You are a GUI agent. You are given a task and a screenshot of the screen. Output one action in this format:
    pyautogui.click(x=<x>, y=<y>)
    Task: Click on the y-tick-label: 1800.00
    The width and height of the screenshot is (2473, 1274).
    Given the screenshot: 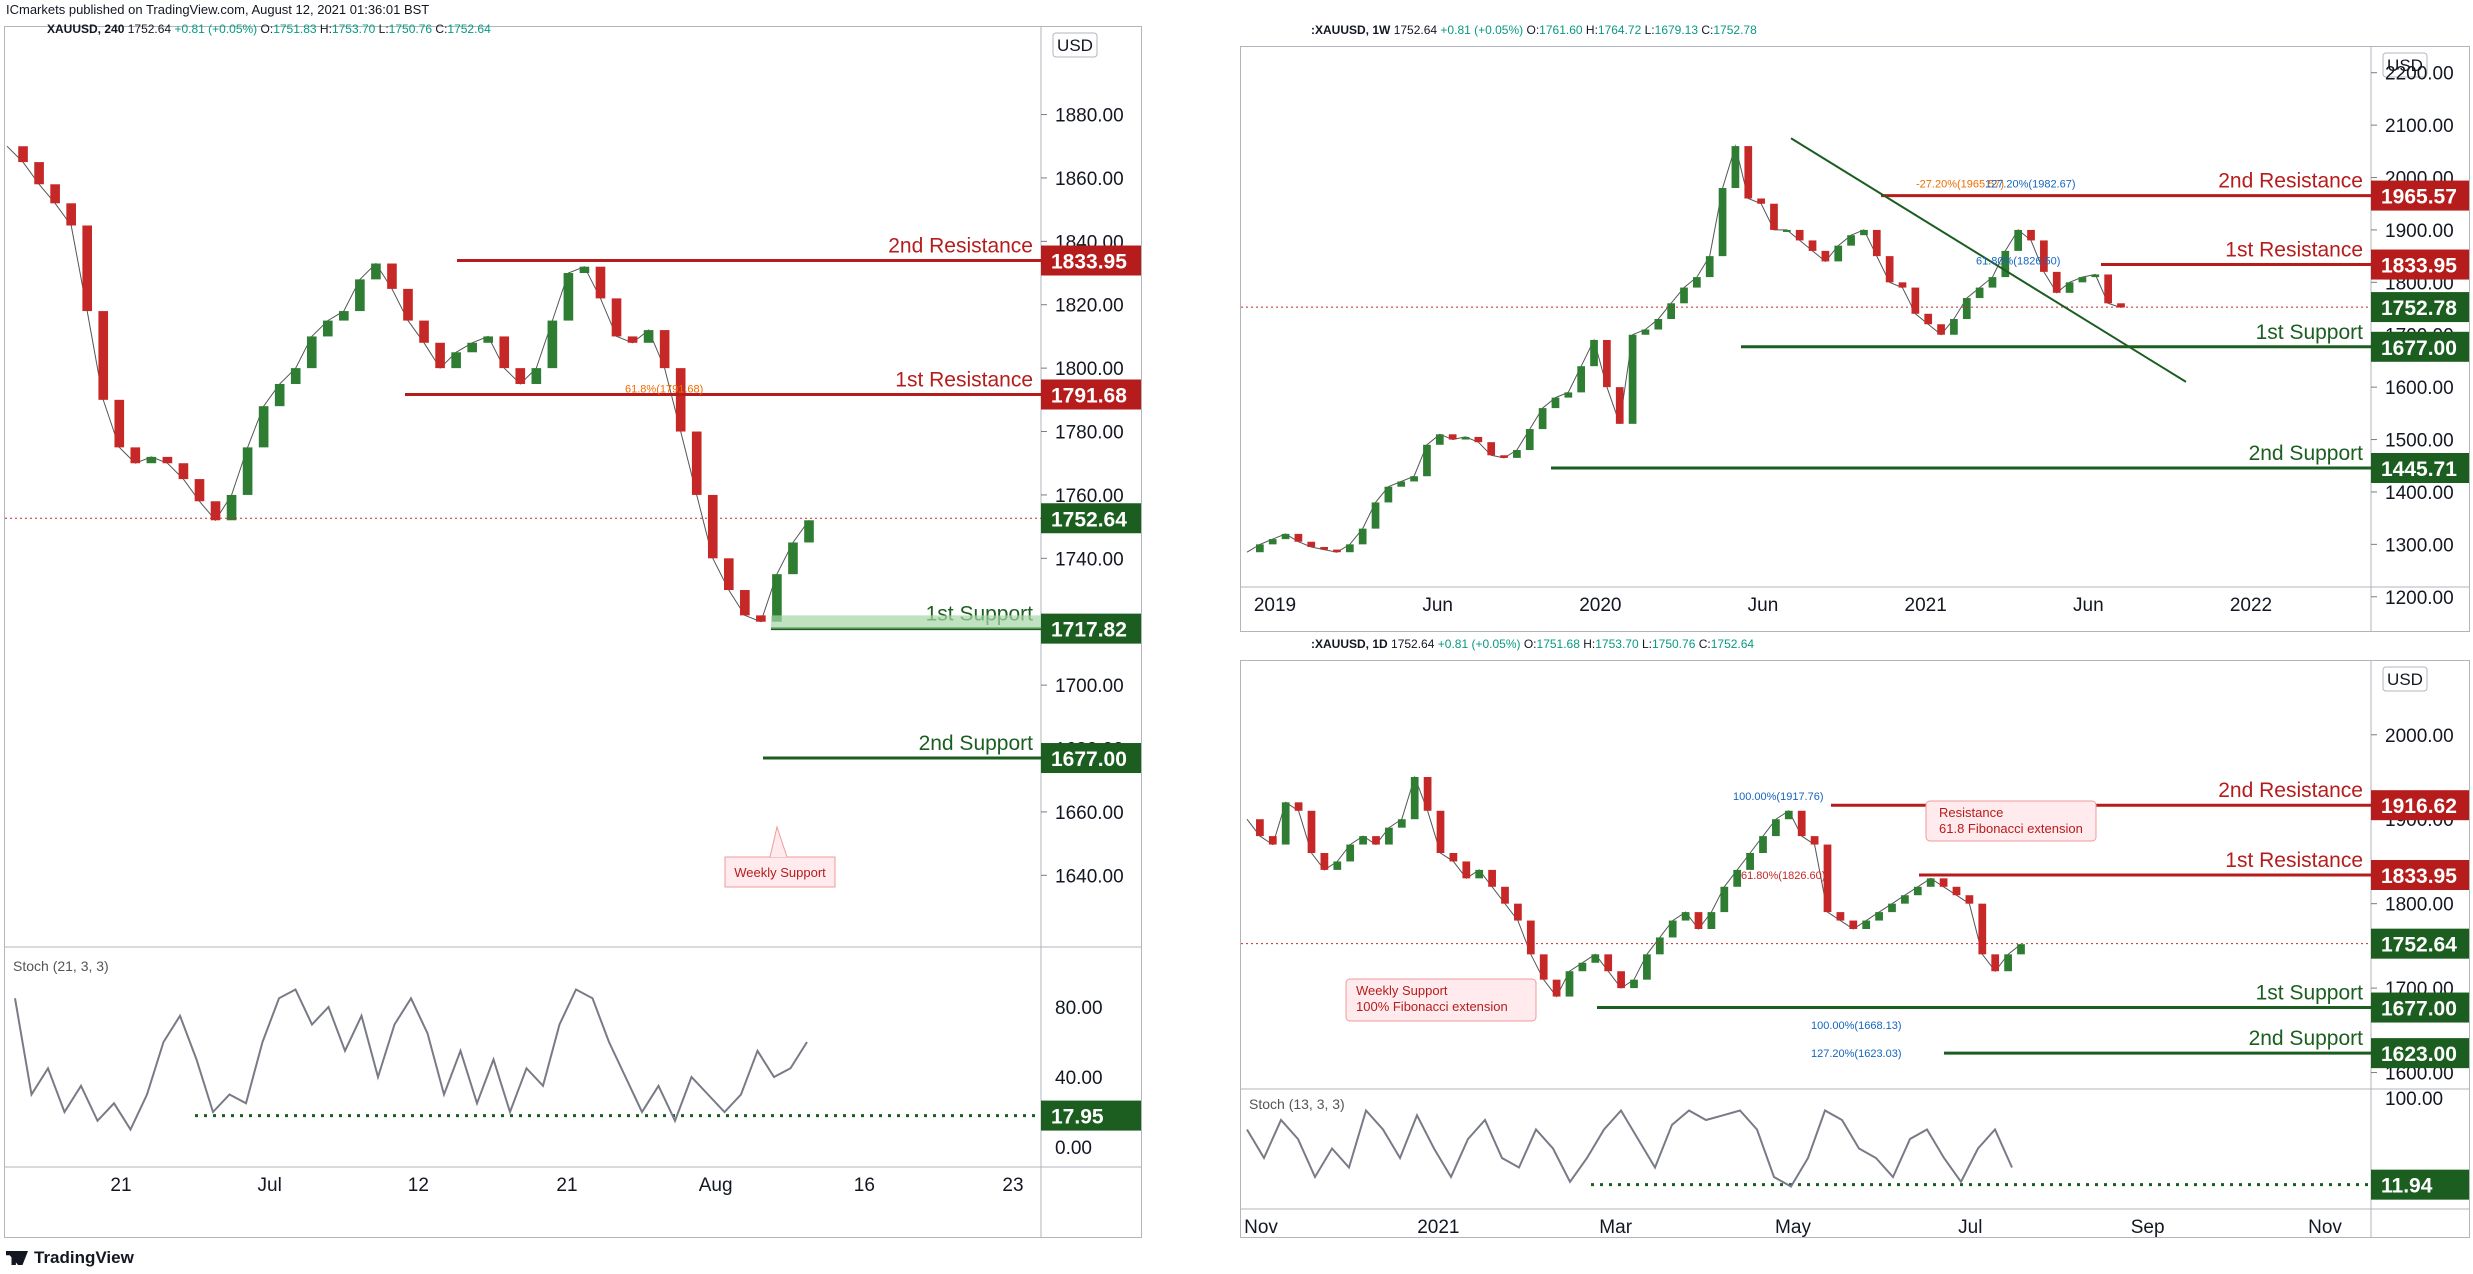 What is the action you would take?
    pyautogui.click(x=2419, y=905)
    